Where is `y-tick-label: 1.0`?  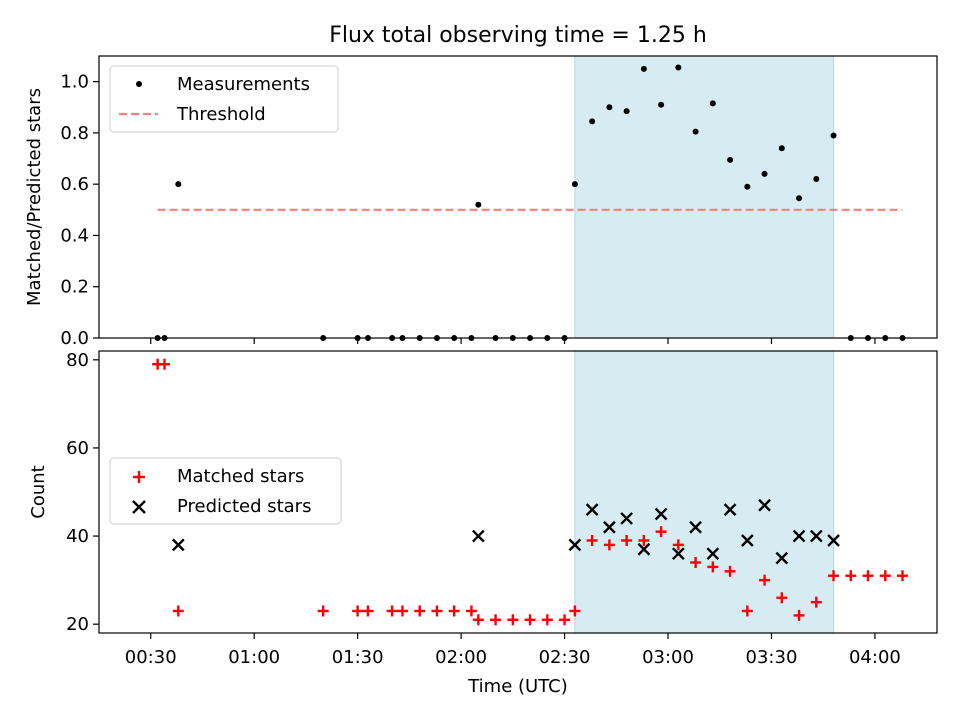 y-tick-label: 1.0 is located at coordinates (74, 82).